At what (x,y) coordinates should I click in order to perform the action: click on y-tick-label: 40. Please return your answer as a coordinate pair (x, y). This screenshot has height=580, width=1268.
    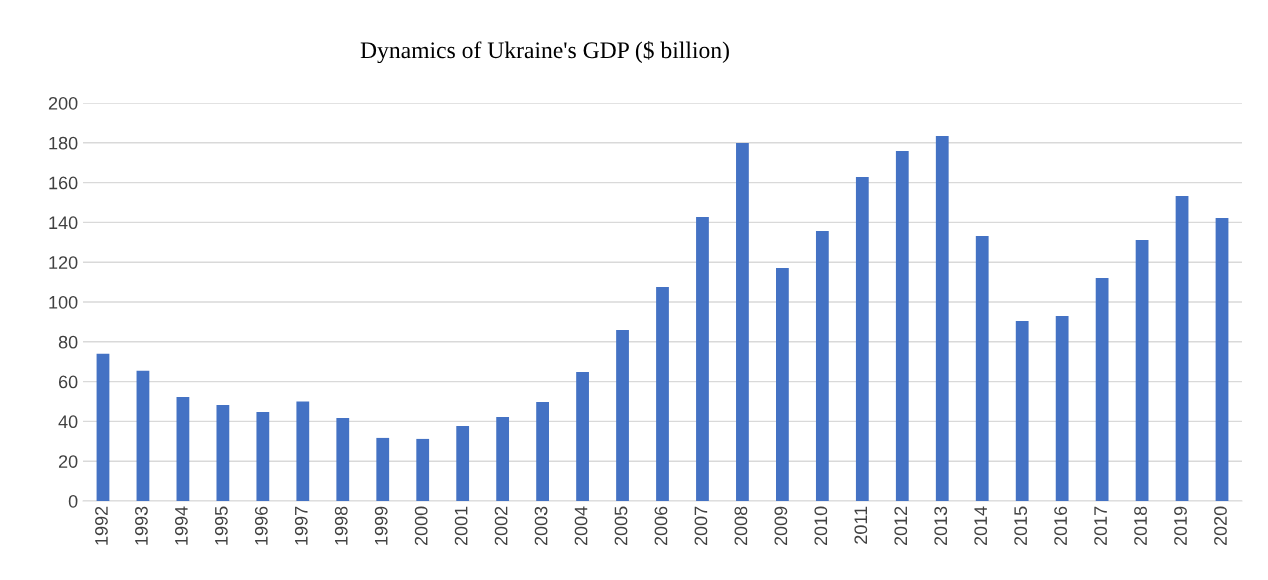
    Looking at the image, I should click on (68, 422).